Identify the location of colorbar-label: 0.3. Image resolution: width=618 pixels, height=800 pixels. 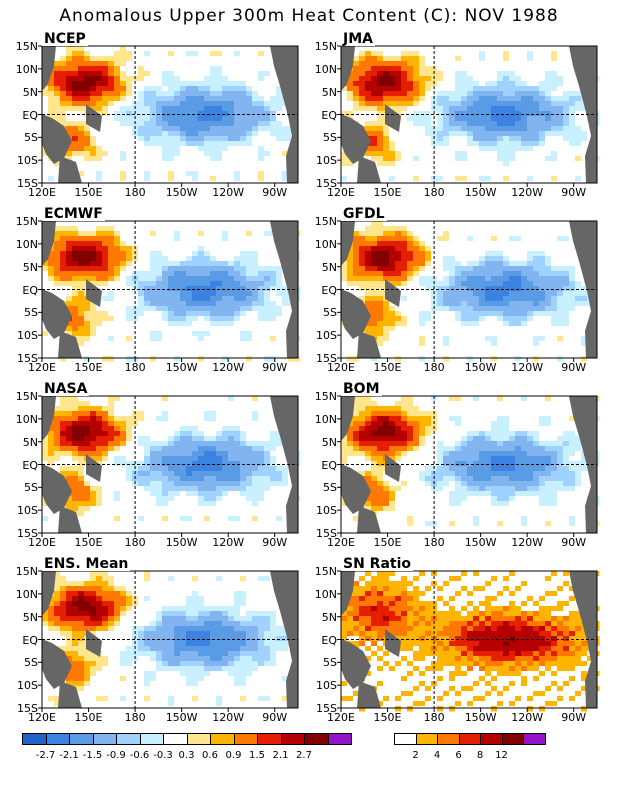
(186, 755).